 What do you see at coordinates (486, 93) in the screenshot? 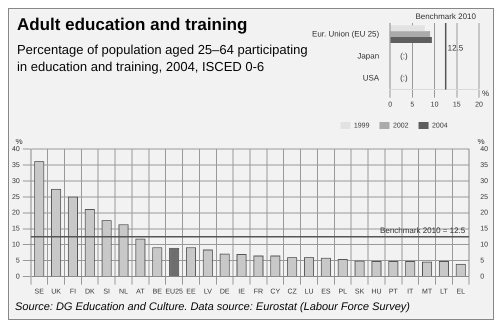
I see `x-axis-title: %` at bounding box center [486, 93].